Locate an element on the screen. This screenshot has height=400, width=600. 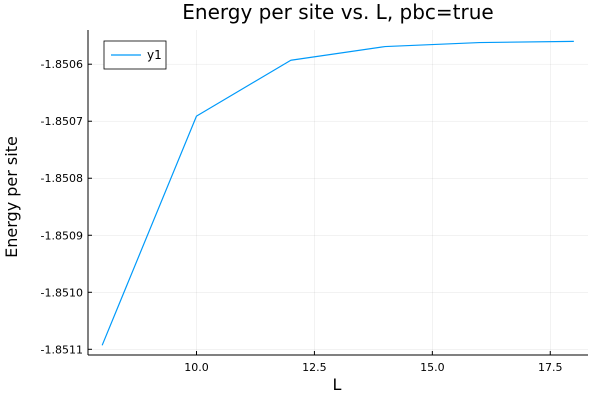
y-axis-label: Energy per site is located at coordinates (11, 197).